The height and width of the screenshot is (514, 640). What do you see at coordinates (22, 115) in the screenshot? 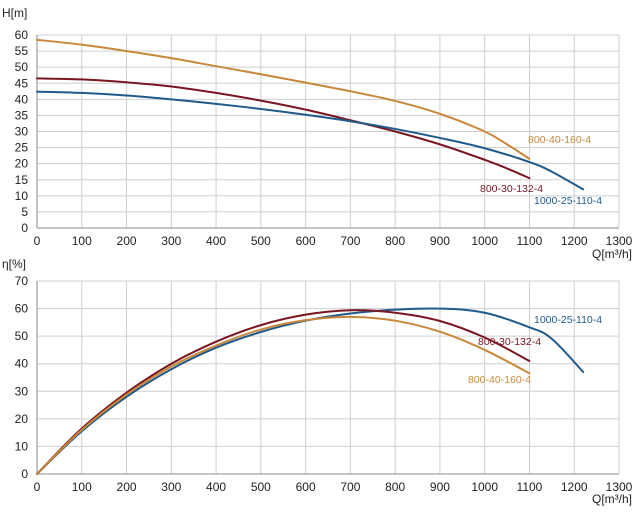
I see `y-tick-label: 35` at bounding box center [22, 115].